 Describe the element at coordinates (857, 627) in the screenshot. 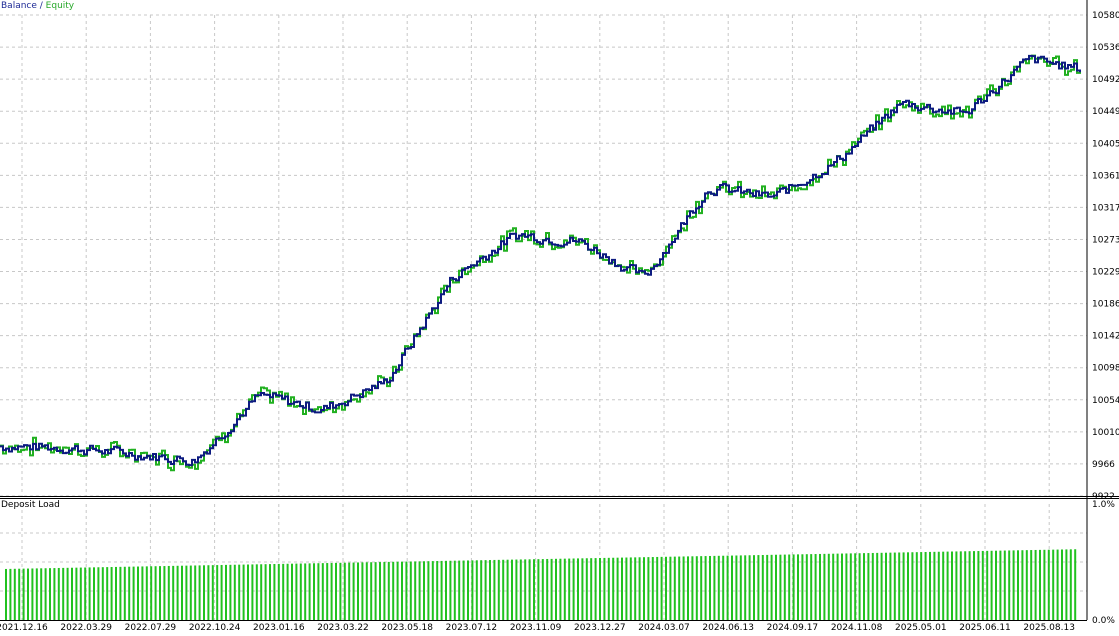

I see `x-tick-label: 2024.11.08` at that location.